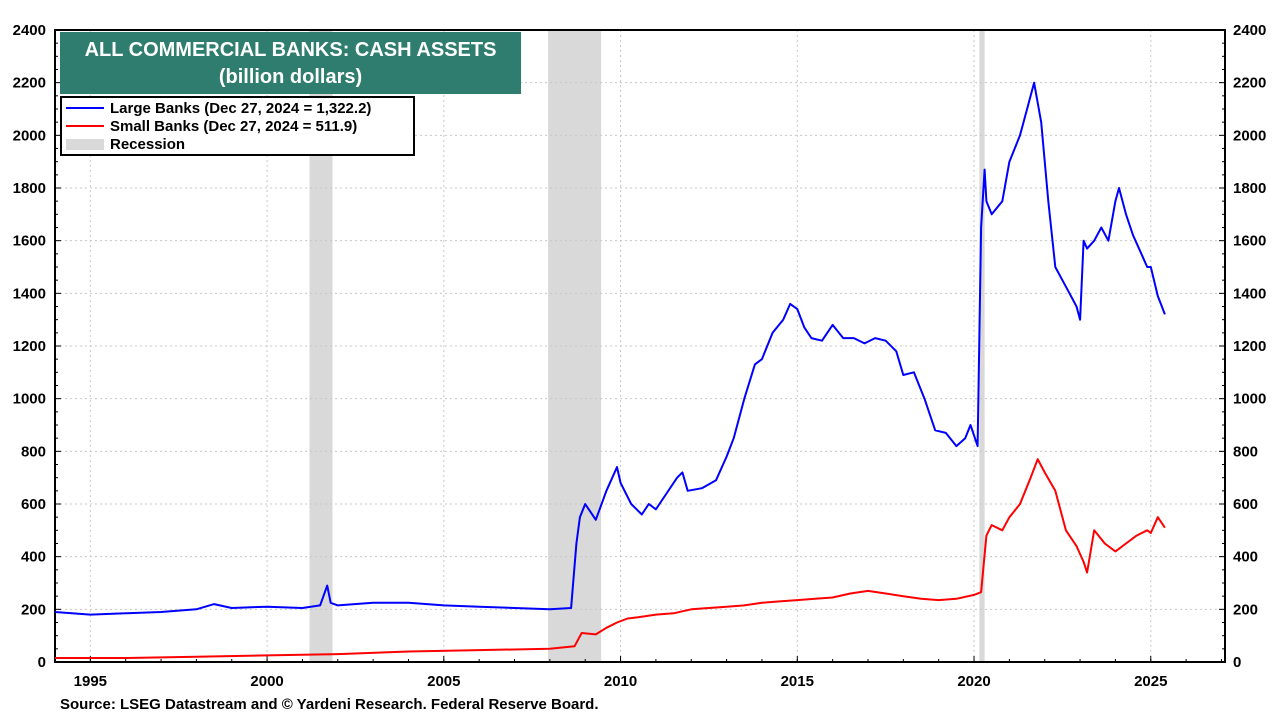  What do you see at coordinates (443, 681) in the screenshot?
I see `x-tick-label-2005: 2005` at bounding box center [443, 681].